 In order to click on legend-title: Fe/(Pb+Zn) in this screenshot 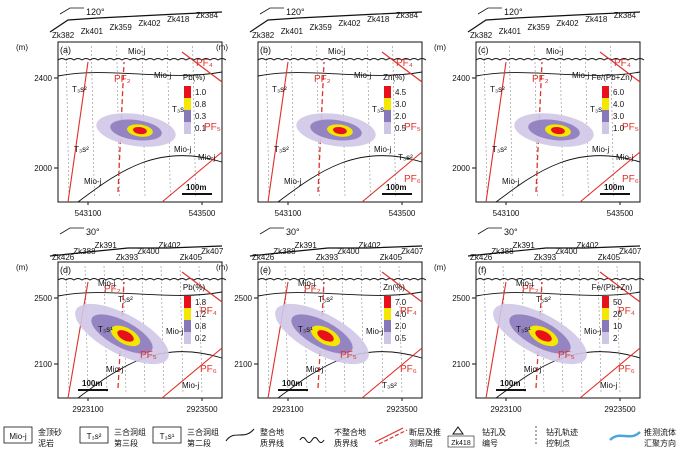, I will do `click(612, 287)`.